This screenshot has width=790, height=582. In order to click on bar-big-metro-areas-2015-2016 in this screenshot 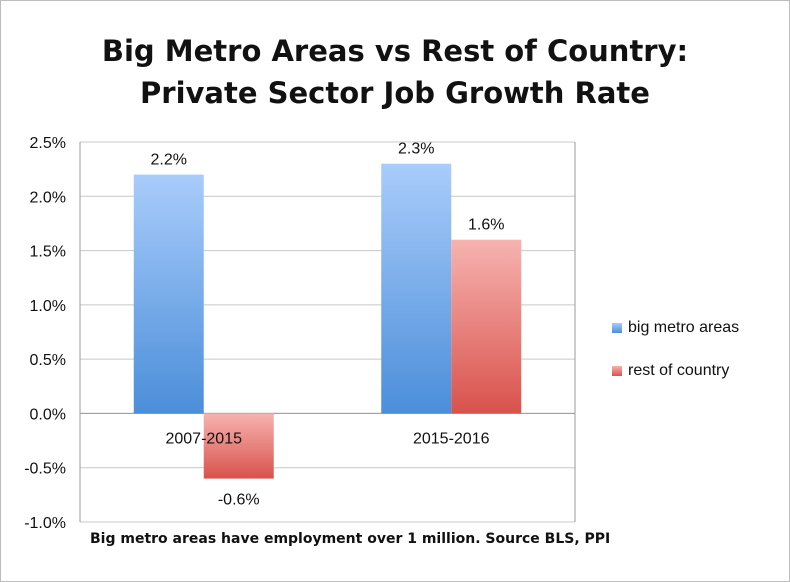, I will do `click(416, 288)`.